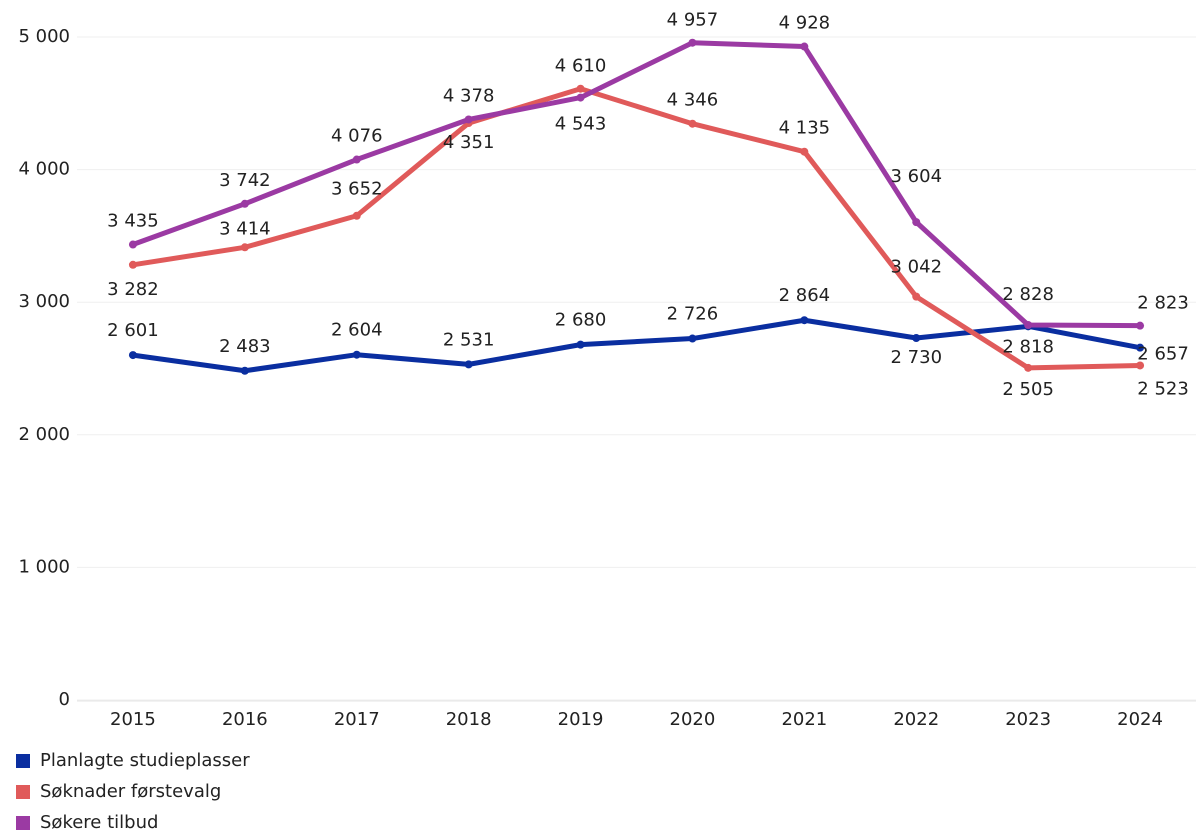 Image resolution: width=1196 pixels, height=833 pixels. What do you see at coordinates (469, 339) in the screenshot?
I see `data-label: 2 531` at bounding box center [469, 339].